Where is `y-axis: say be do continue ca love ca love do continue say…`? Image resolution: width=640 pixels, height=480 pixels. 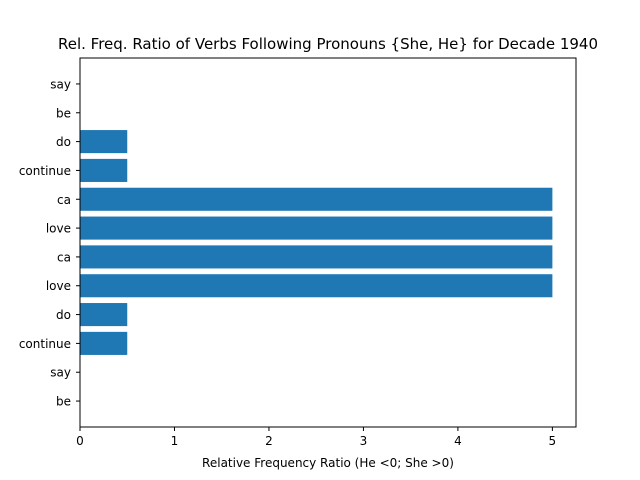 y-axis: say be do continue ca love ca love do continue say… is located at coordinates (49, 243).